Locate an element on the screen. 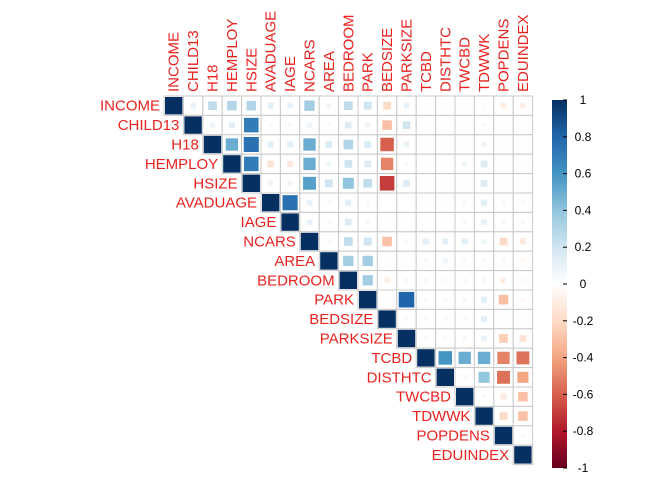  colorbar-tick-label: 1 is located at coordinates (583, 100).